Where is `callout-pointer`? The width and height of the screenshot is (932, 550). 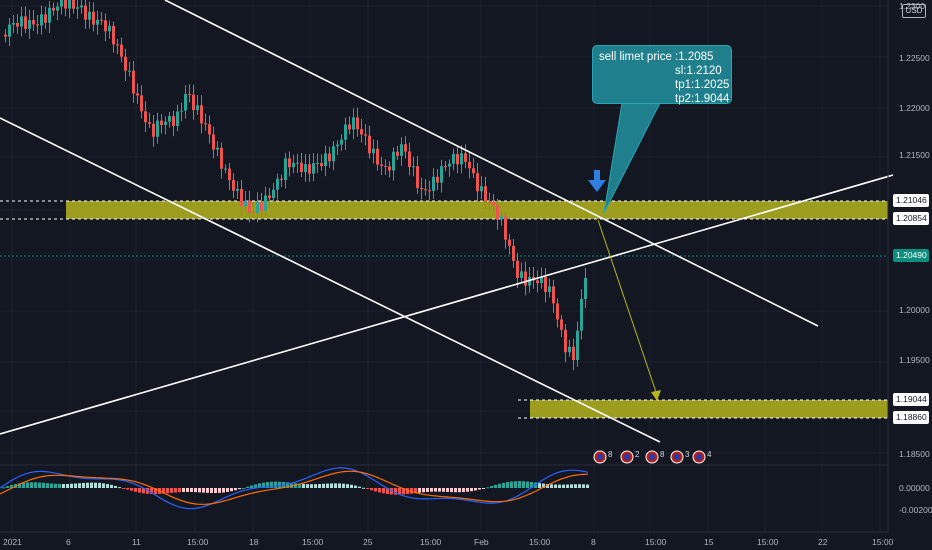
callout-pointer is located at coordinates (632, 158).